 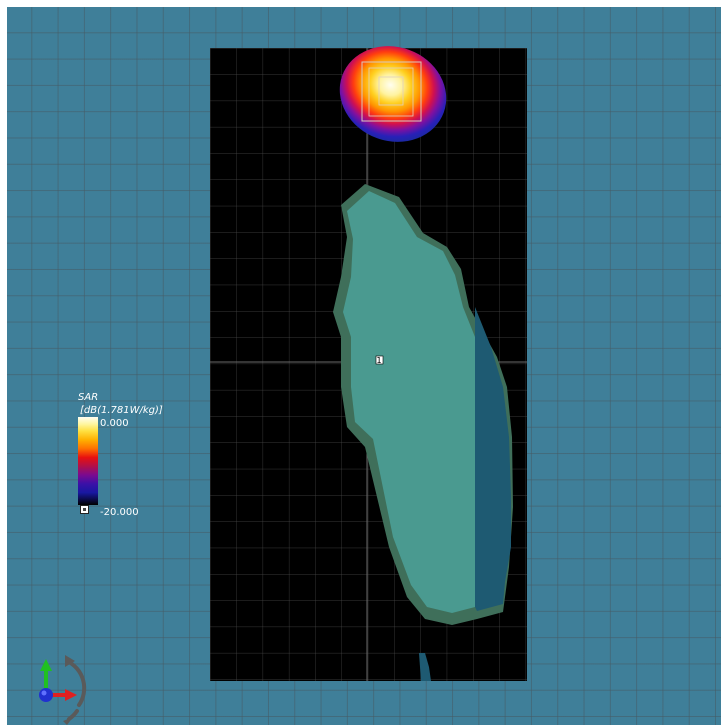 I want to click on legend-title: SAR, so click(x=88, y=397).